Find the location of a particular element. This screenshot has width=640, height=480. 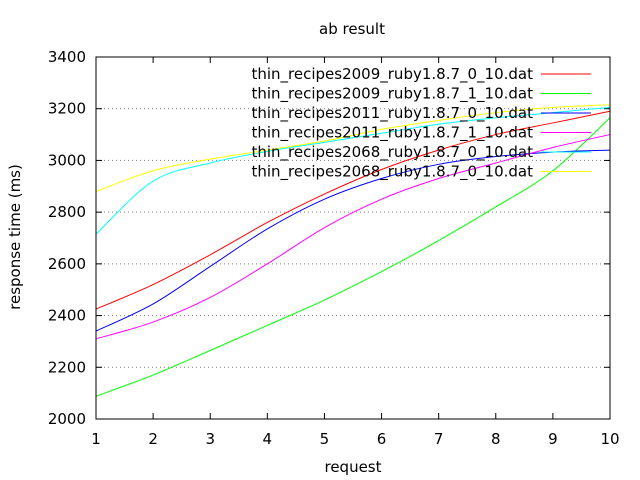

x-tick-label: 8 is located at coordinates (496, 439).